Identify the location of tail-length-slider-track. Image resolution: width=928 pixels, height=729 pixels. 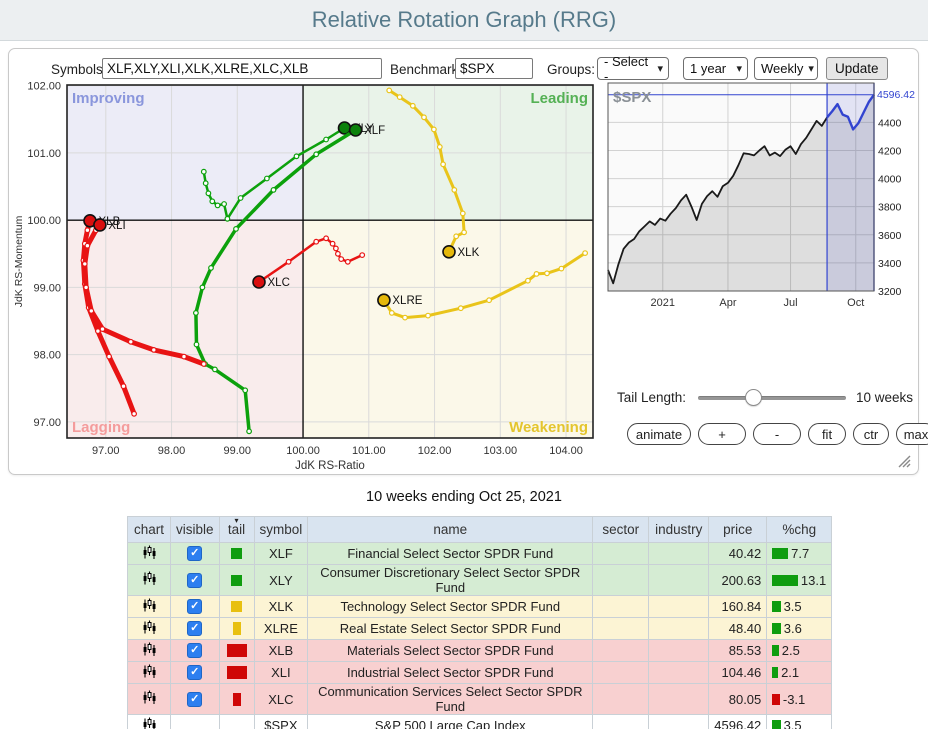
(772, 398).